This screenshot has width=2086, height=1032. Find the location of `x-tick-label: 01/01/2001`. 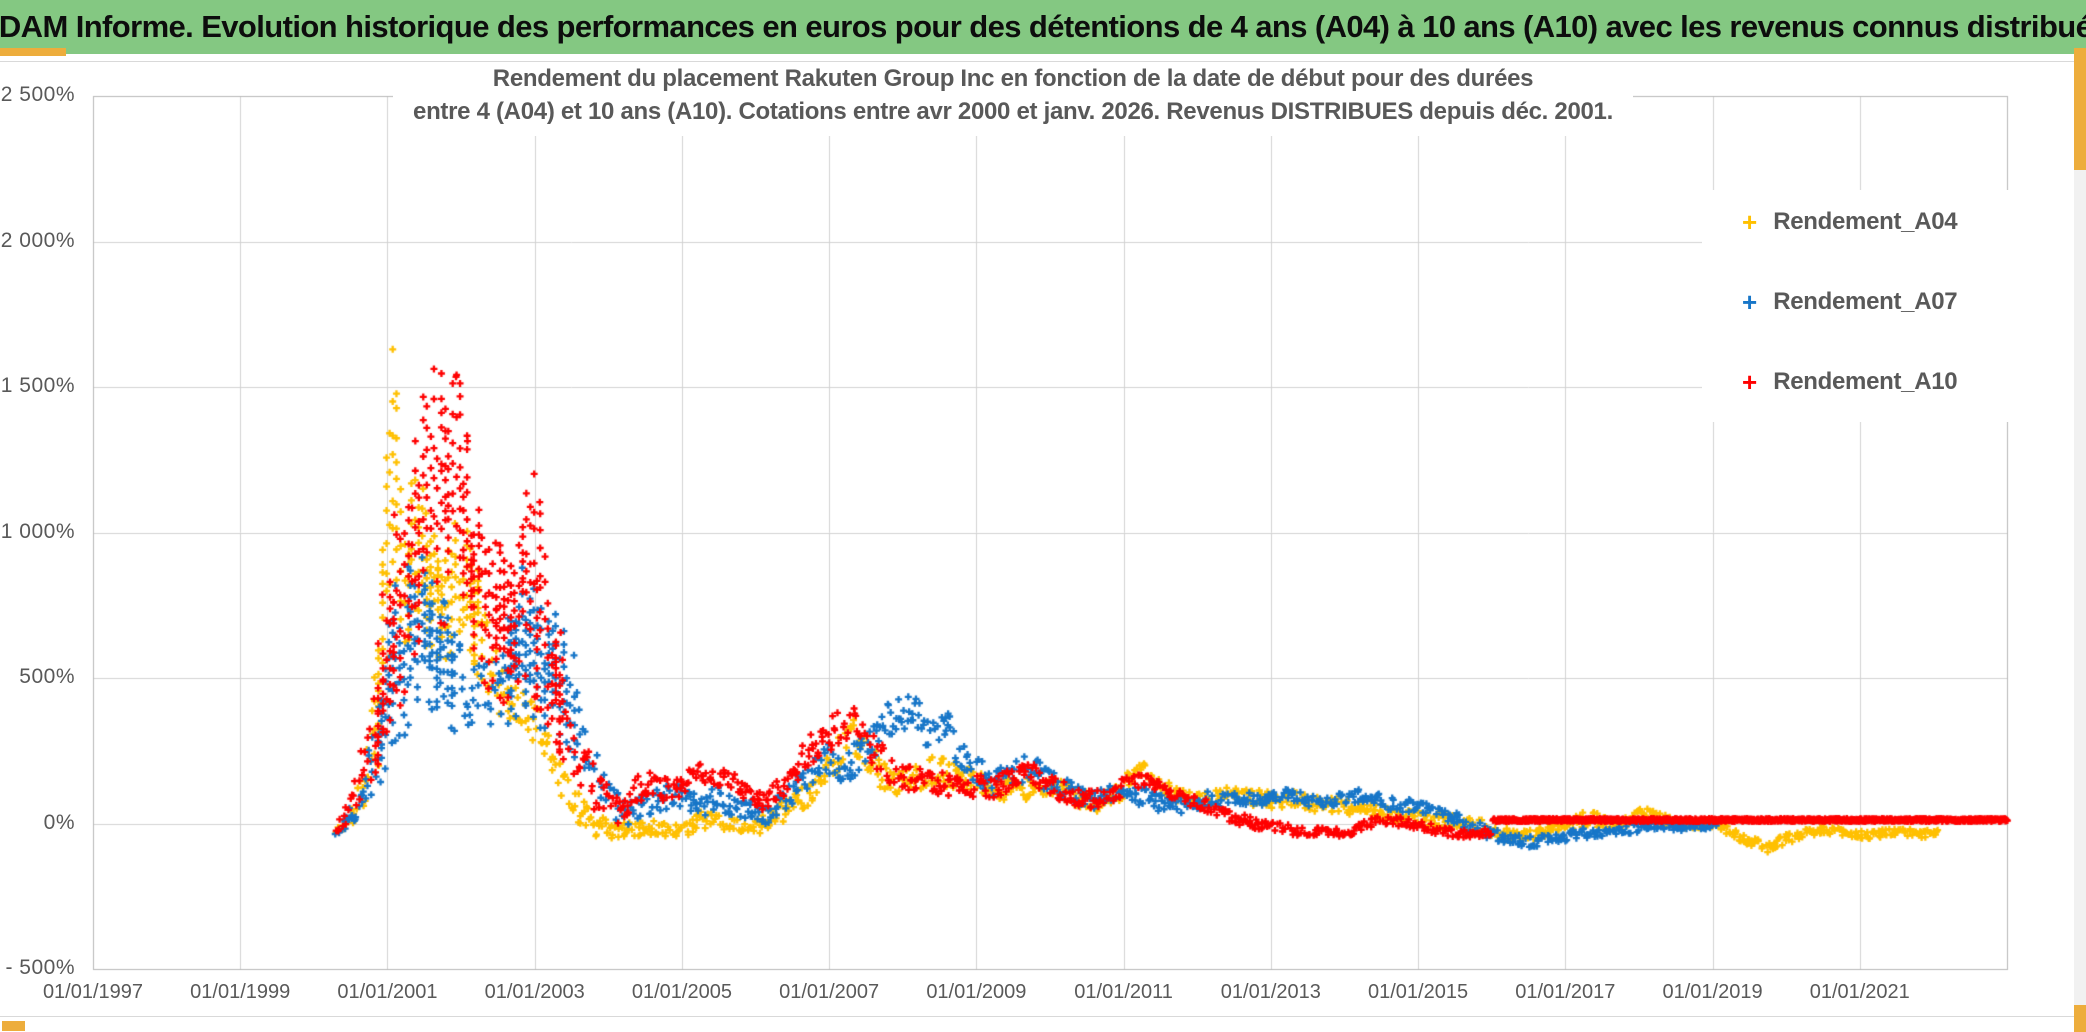

x-tick-label: 01/01/2001 is located at coordinates (387, 992).